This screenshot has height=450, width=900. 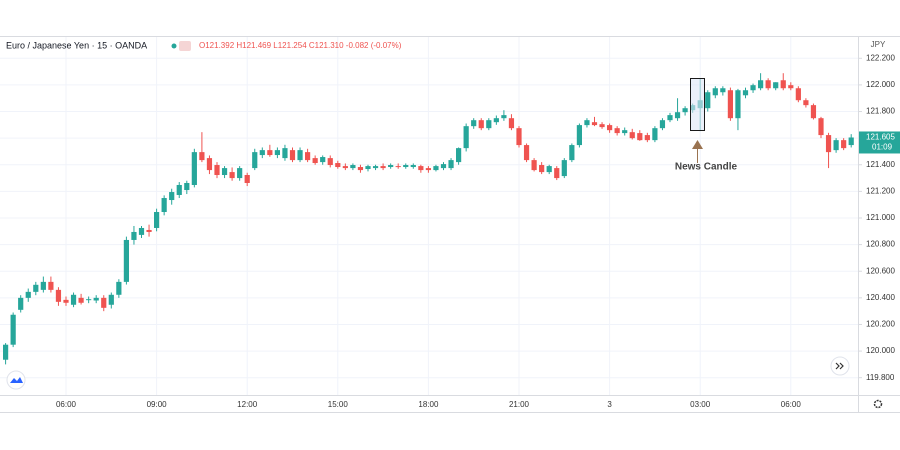 What do you see at coordinates (428, 404) in the screenshot?
I see `x-tick-label: 18:00` at bounding box center [428, 404].